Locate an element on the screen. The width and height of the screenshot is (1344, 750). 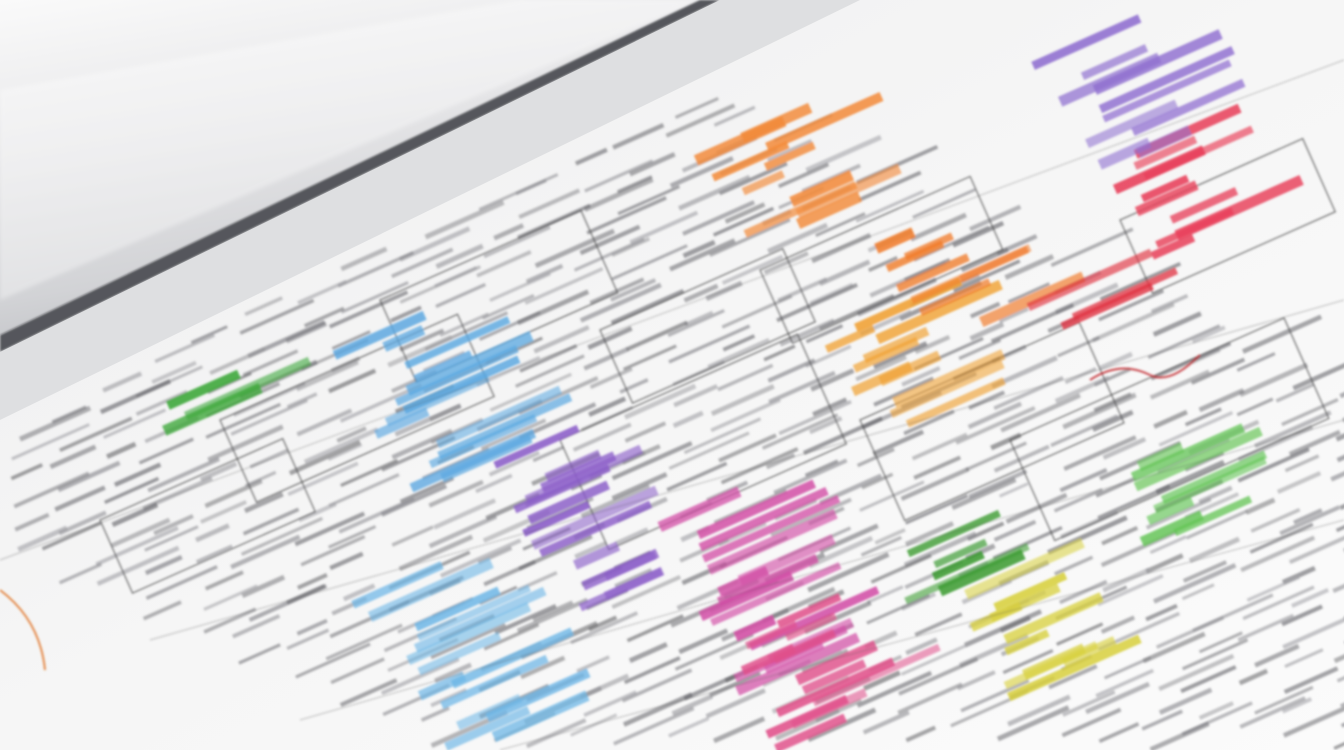
diagram-box is located at coordinates (708, 325).